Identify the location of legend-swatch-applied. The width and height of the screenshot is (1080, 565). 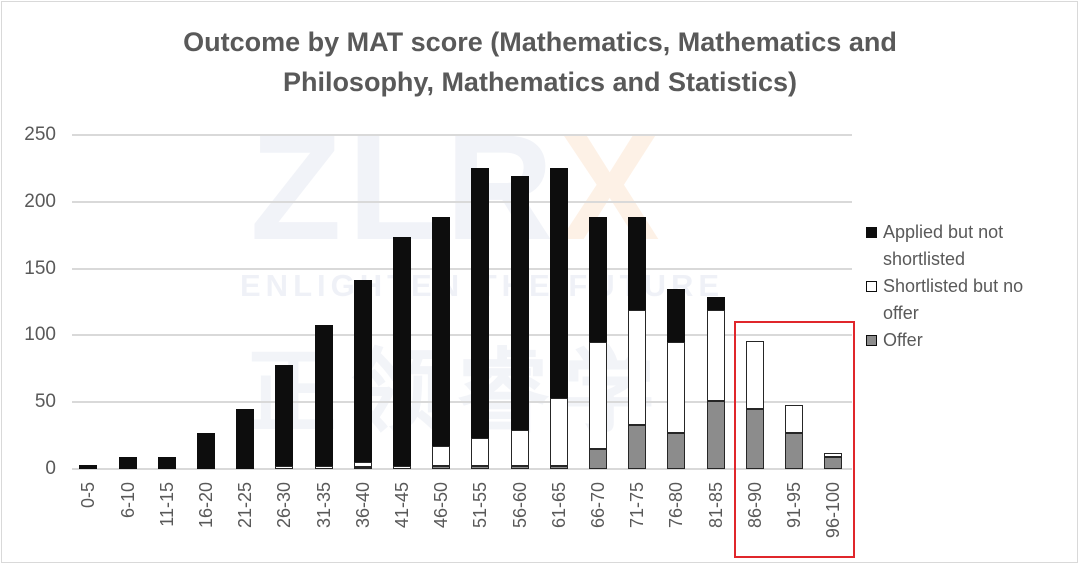
(871, 232).